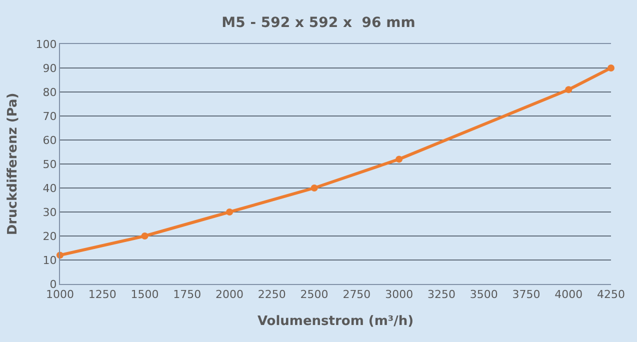  Describe the element at coordinates (49, 188) in the screenshot. I see `y-tick-label: 40` at that location.